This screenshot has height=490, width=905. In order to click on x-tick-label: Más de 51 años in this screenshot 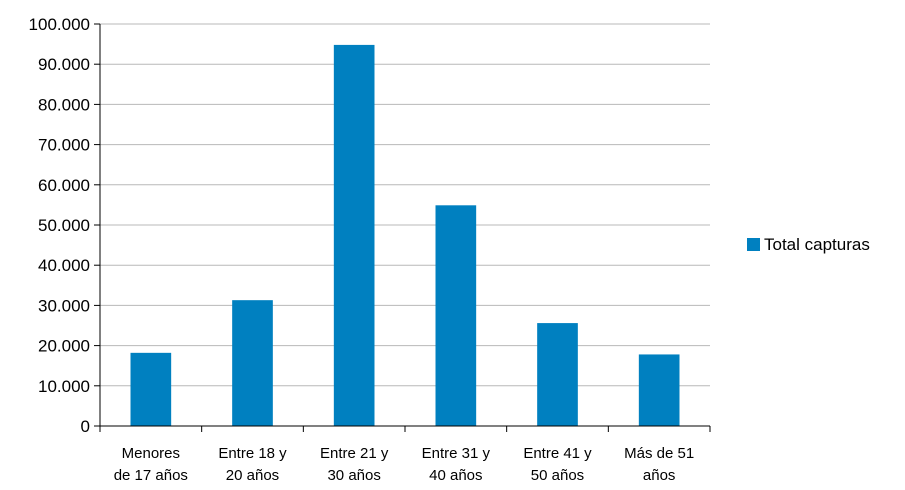, I will do `click(659, 464)`.